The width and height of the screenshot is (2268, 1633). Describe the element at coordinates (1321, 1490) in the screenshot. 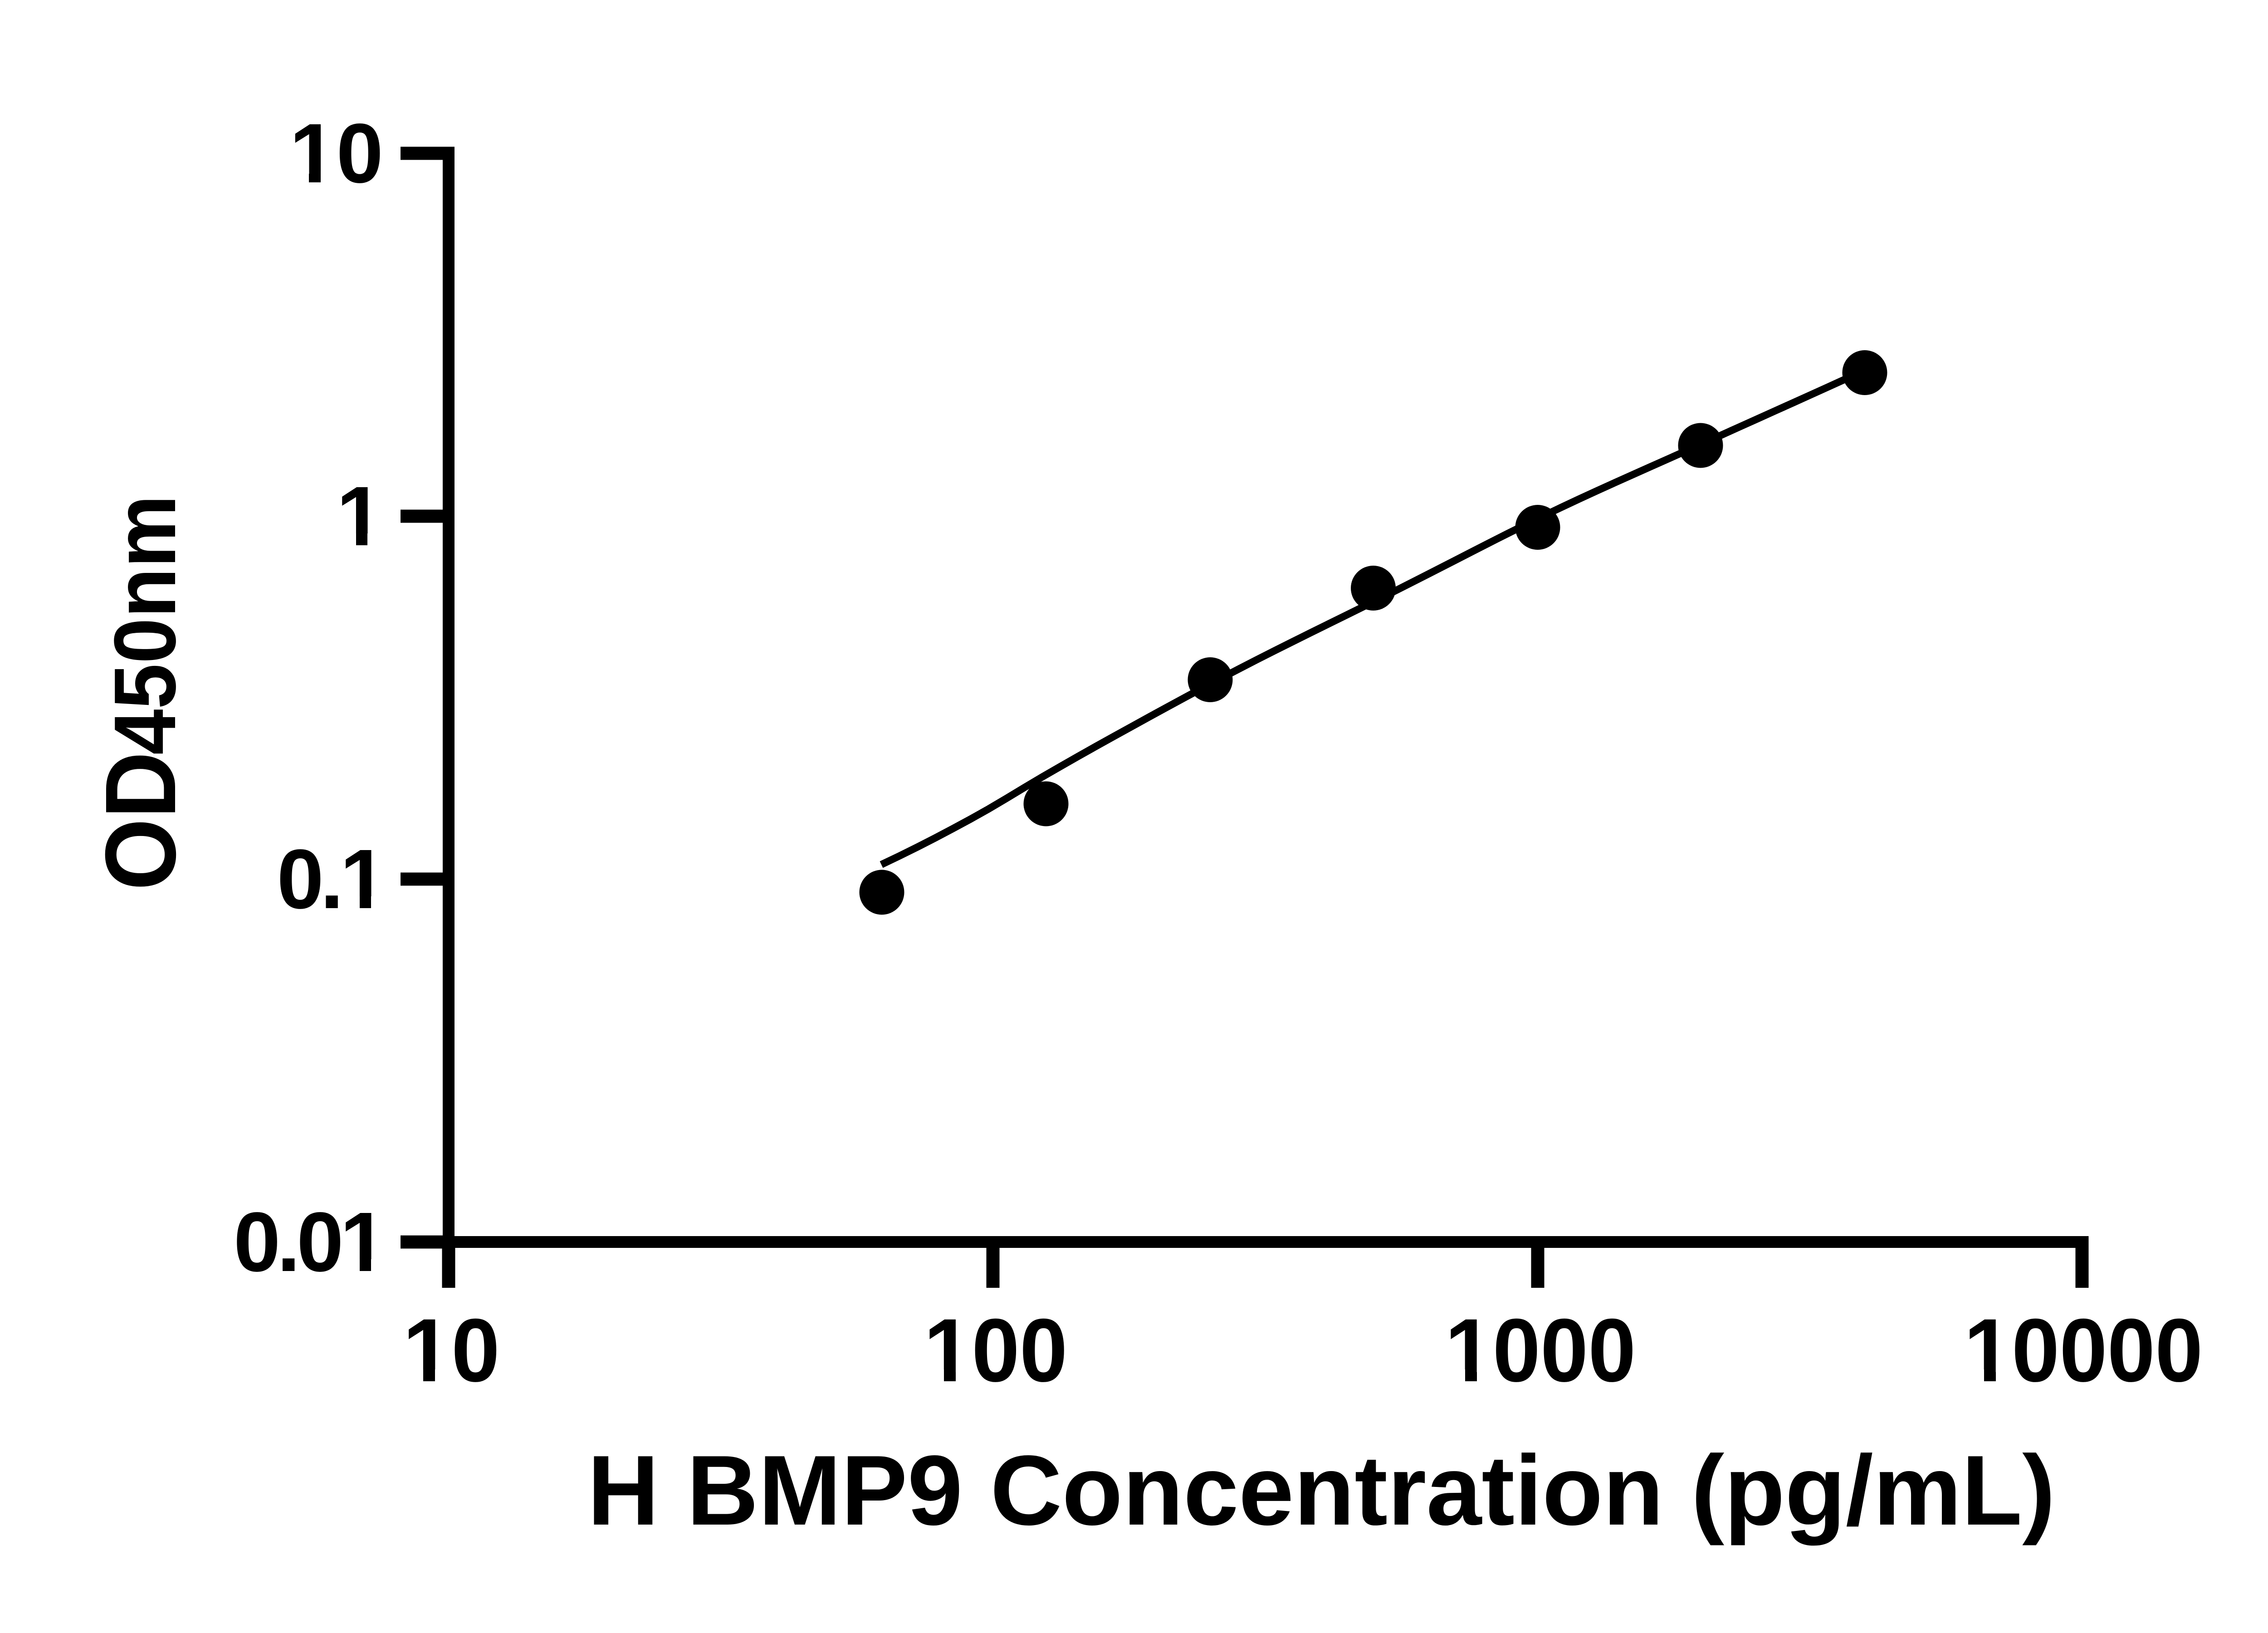

I see `svg-text: H BMP9 Concentration (pg/mL)` at that location.